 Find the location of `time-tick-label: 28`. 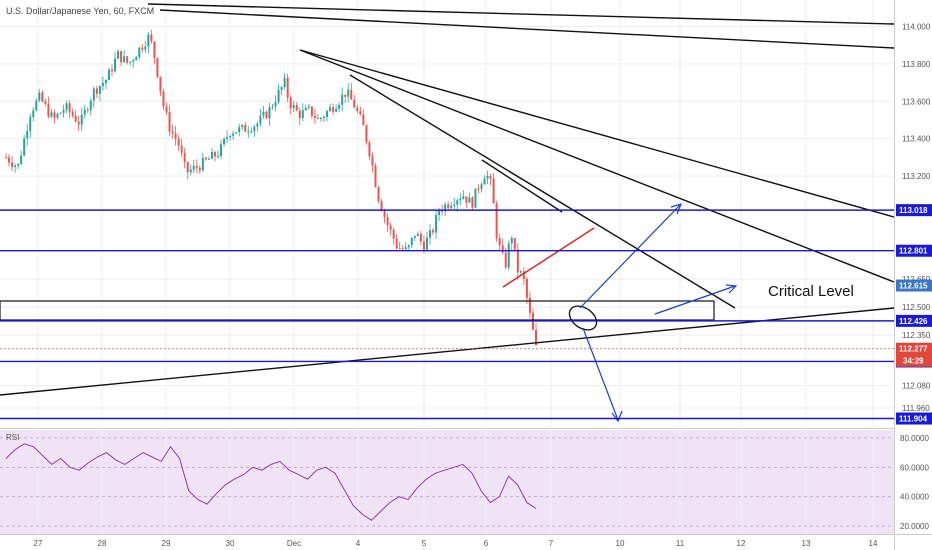

time-tick-label: 28 is located at coordinates (102, 543).